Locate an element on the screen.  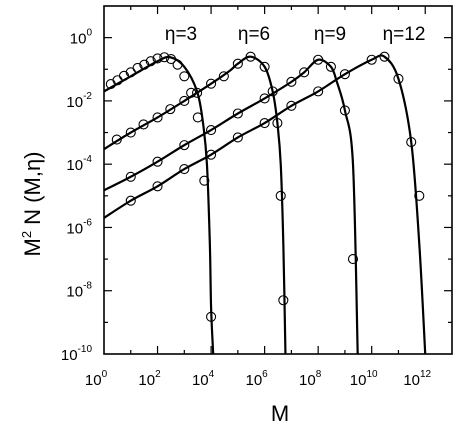
y-tick-label-exponent: 0 is located at coordinates (89, 33).